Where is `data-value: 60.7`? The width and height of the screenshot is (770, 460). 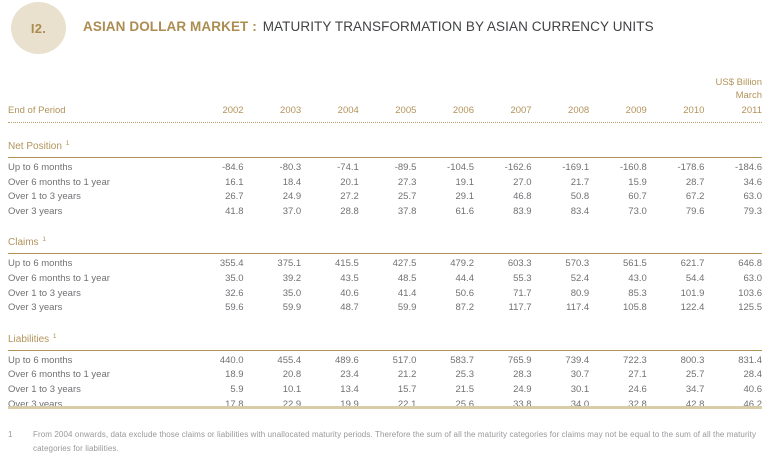
data-value: 60.7 is located at coordinates (637, 197).